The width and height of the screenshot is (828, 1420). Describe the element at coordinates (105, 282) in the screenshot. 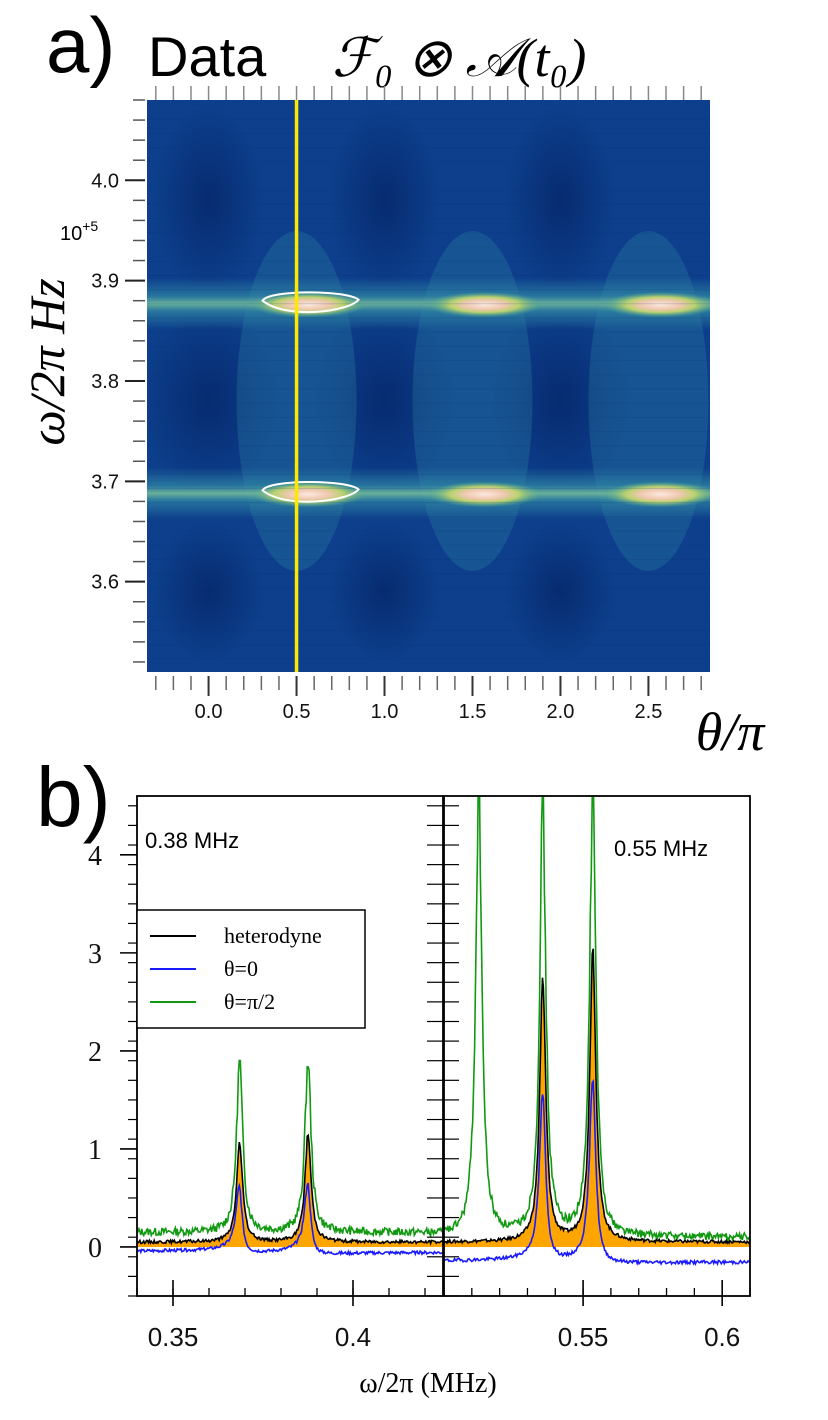

I see `y-tick-label: 3.9` at that location.